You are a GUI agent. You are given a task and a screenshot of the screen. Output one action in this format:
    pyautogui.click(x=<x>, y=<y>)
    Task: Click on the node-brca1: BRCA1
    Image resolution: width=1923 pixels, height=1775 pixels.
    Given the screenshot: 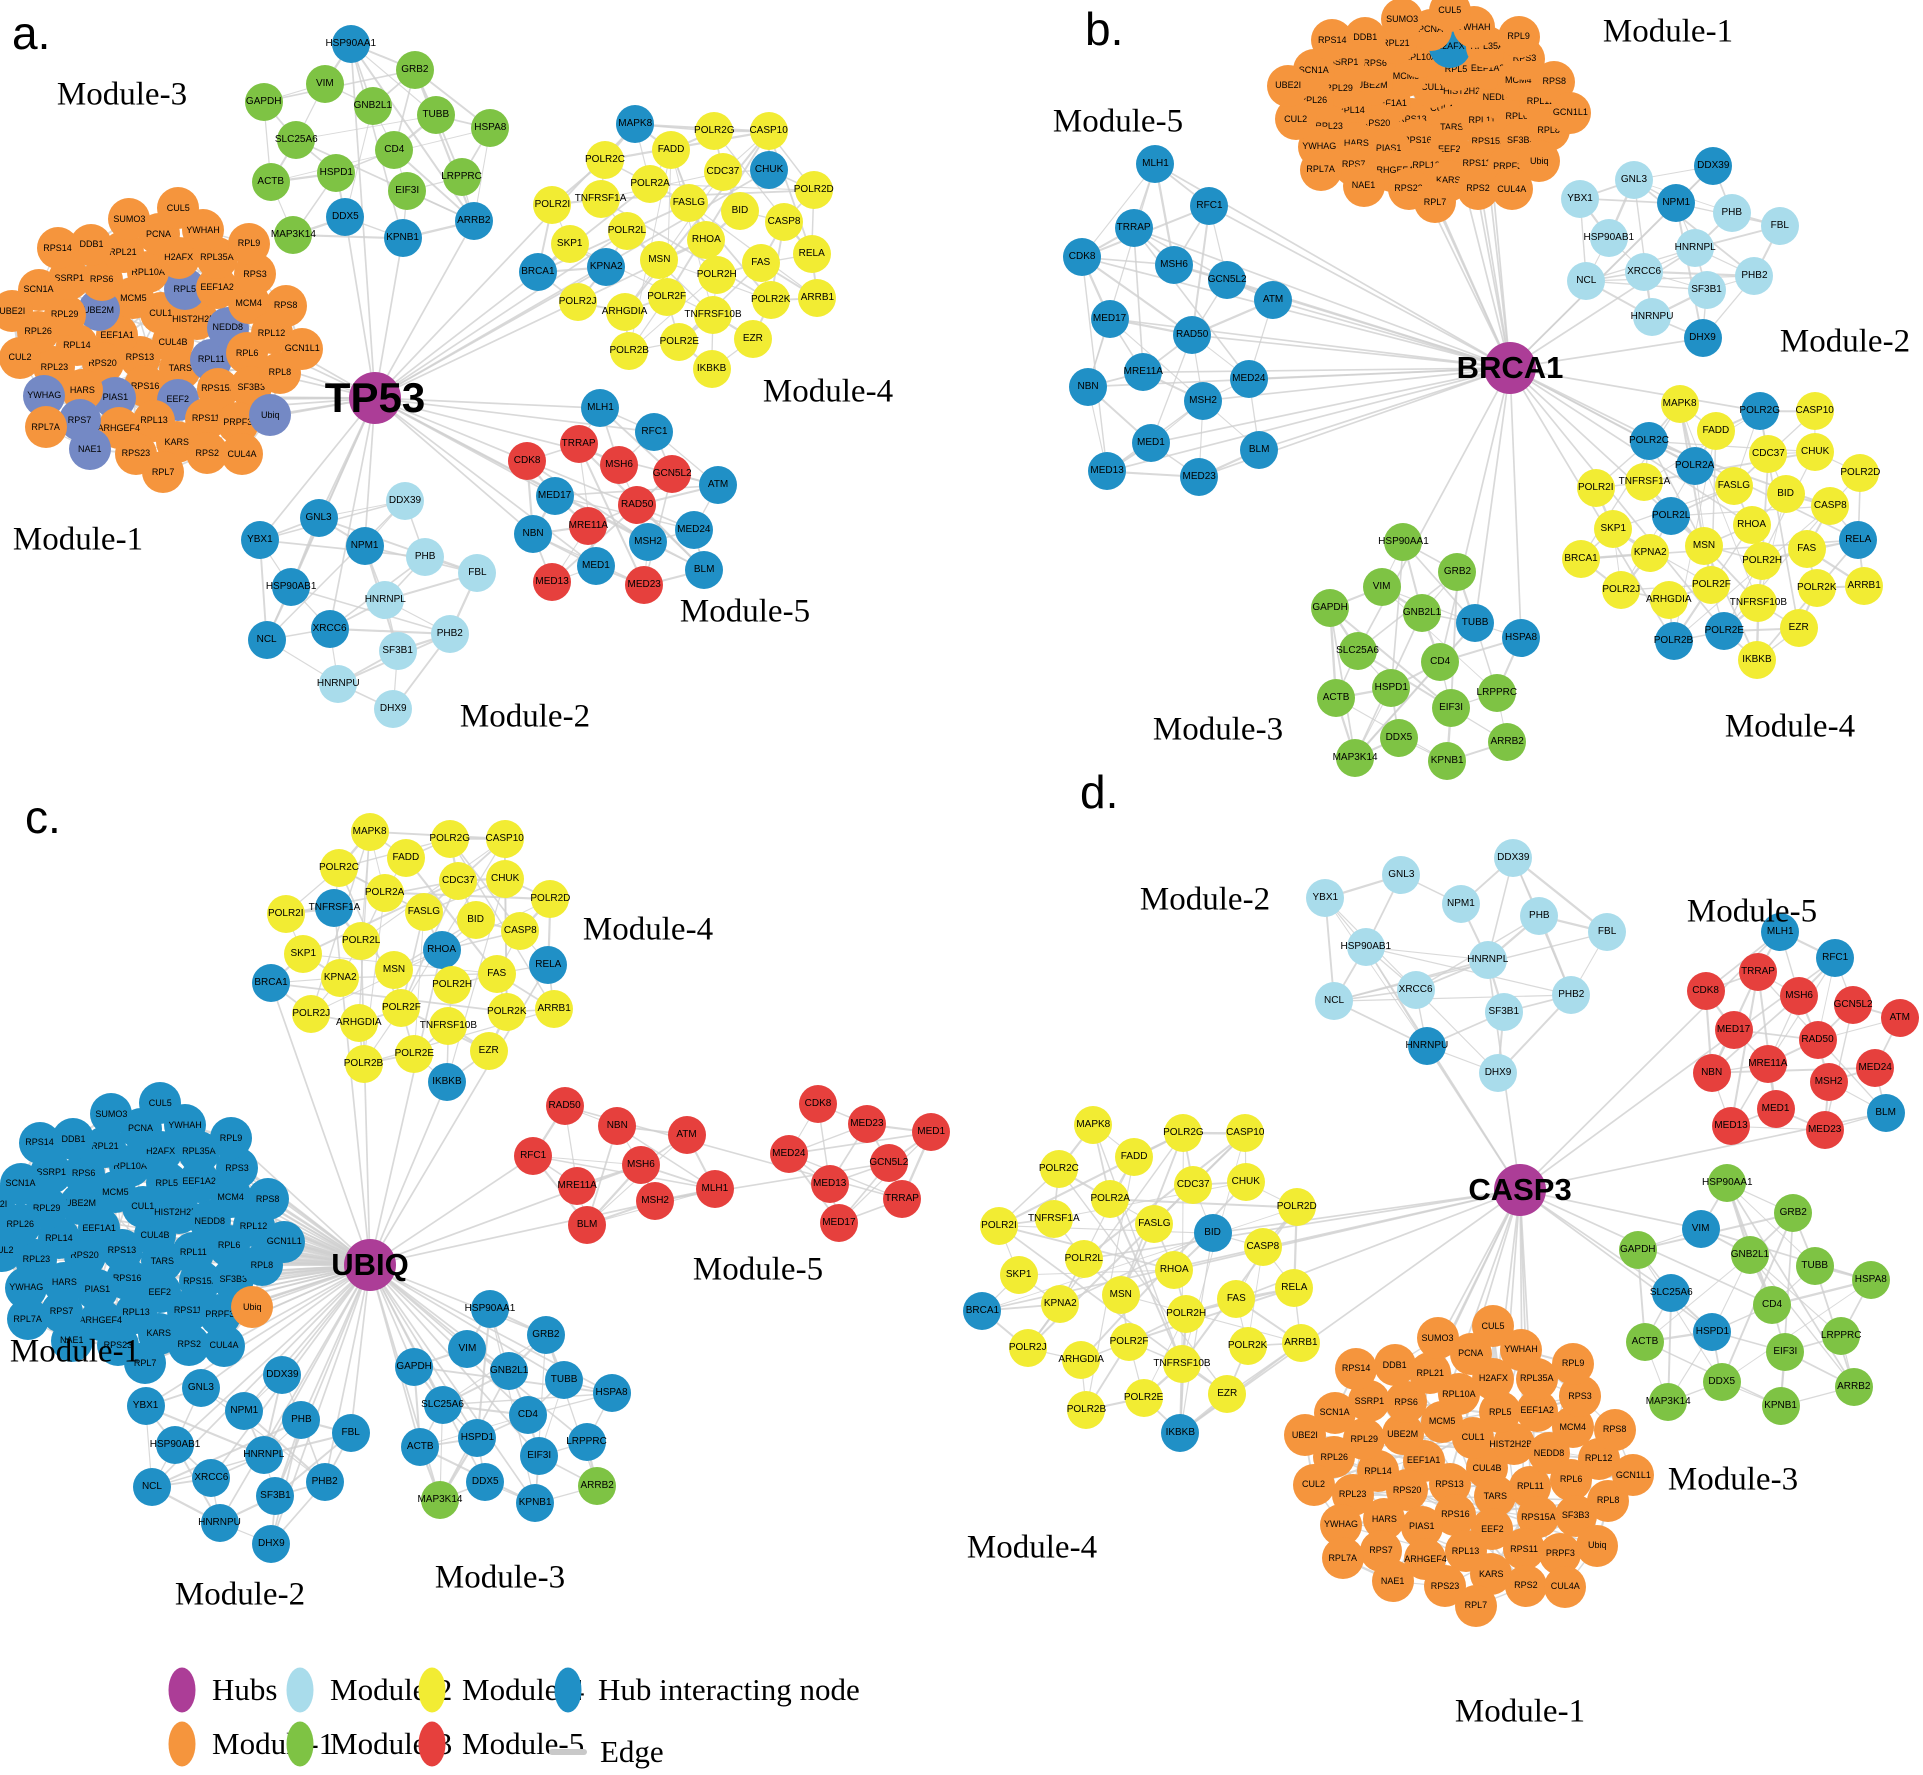 What is the action you would take?
    pyautogui.click(x=1581, y=558)
    